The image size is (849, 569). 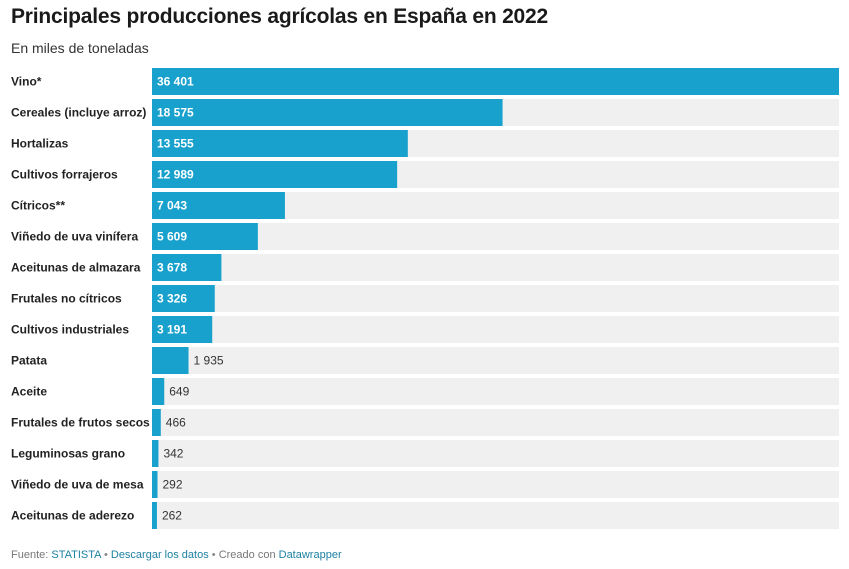 What do you see at coordinates (172, 299) in the screenshot?
I see `value-label: 3 326` at bounding box center [172, 299].